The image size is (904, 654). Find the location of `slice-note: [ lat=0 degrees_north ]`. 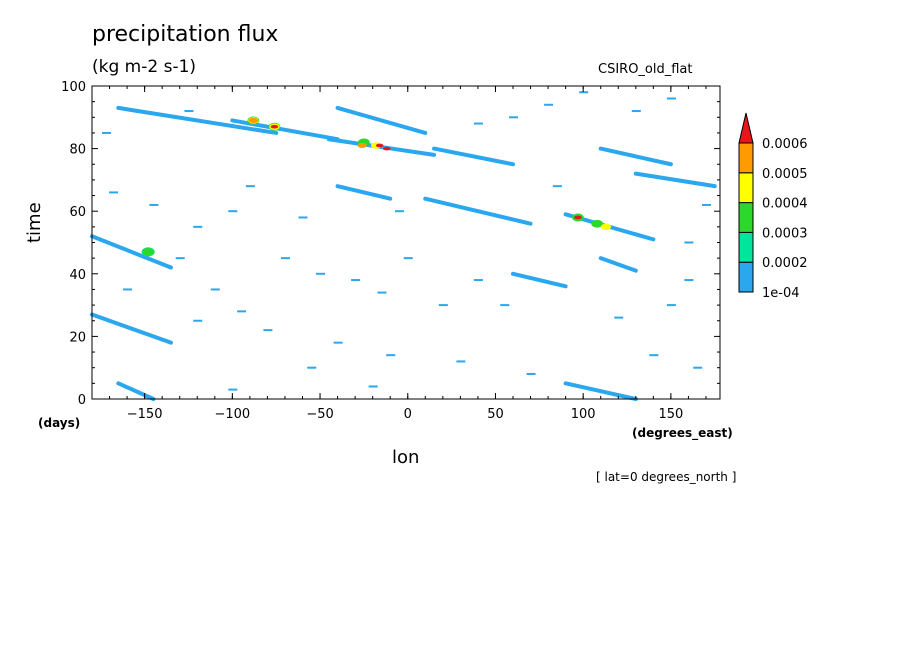

slice-note: [ lat=0 degrees_north ] is located at coordinates (666, 477).